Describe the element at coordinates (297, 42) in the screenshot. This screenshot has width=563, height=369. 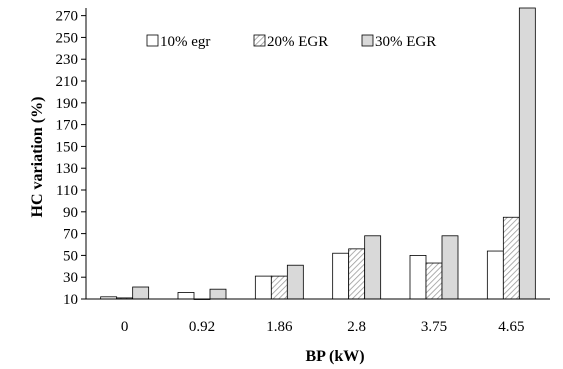
I see `legend-label: 20% EGR` at that location.